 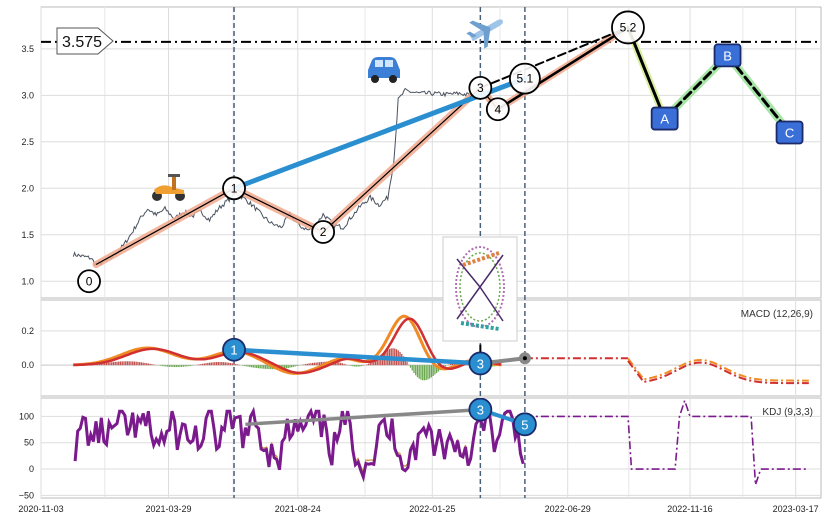 I want to click on wave-label: 1, so click(x=234, y=188).